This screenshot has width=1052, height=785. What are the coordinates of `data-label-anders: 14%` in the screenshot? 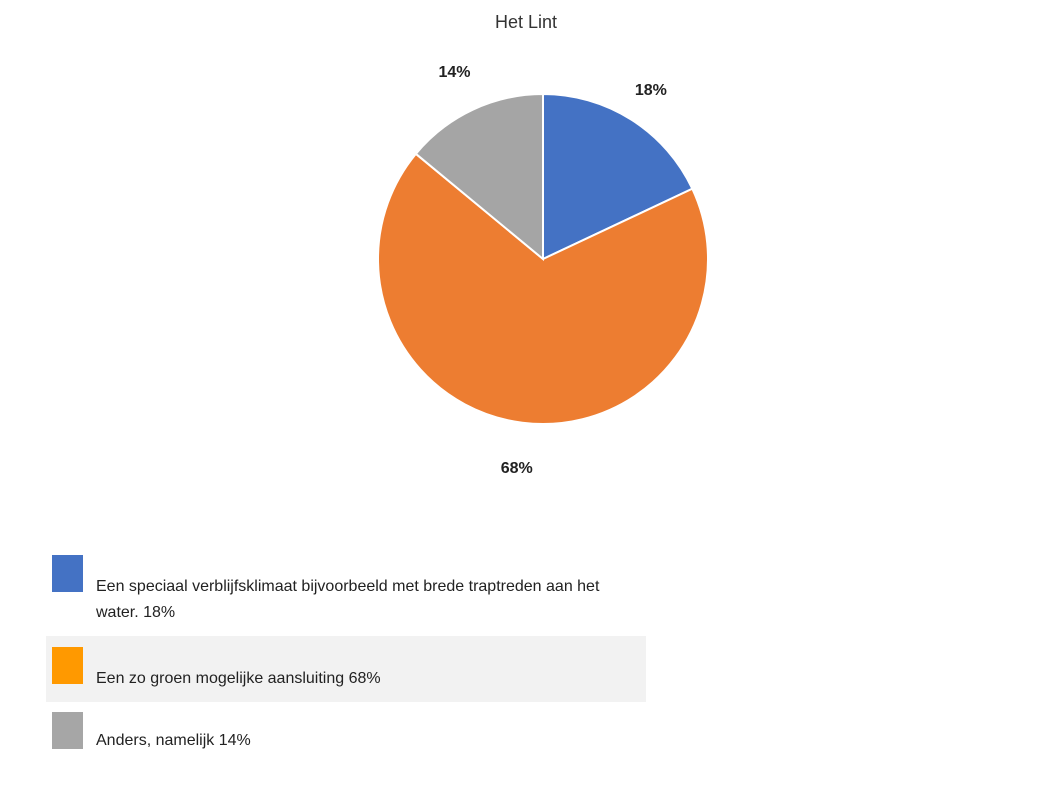 It's located at (454, 72).